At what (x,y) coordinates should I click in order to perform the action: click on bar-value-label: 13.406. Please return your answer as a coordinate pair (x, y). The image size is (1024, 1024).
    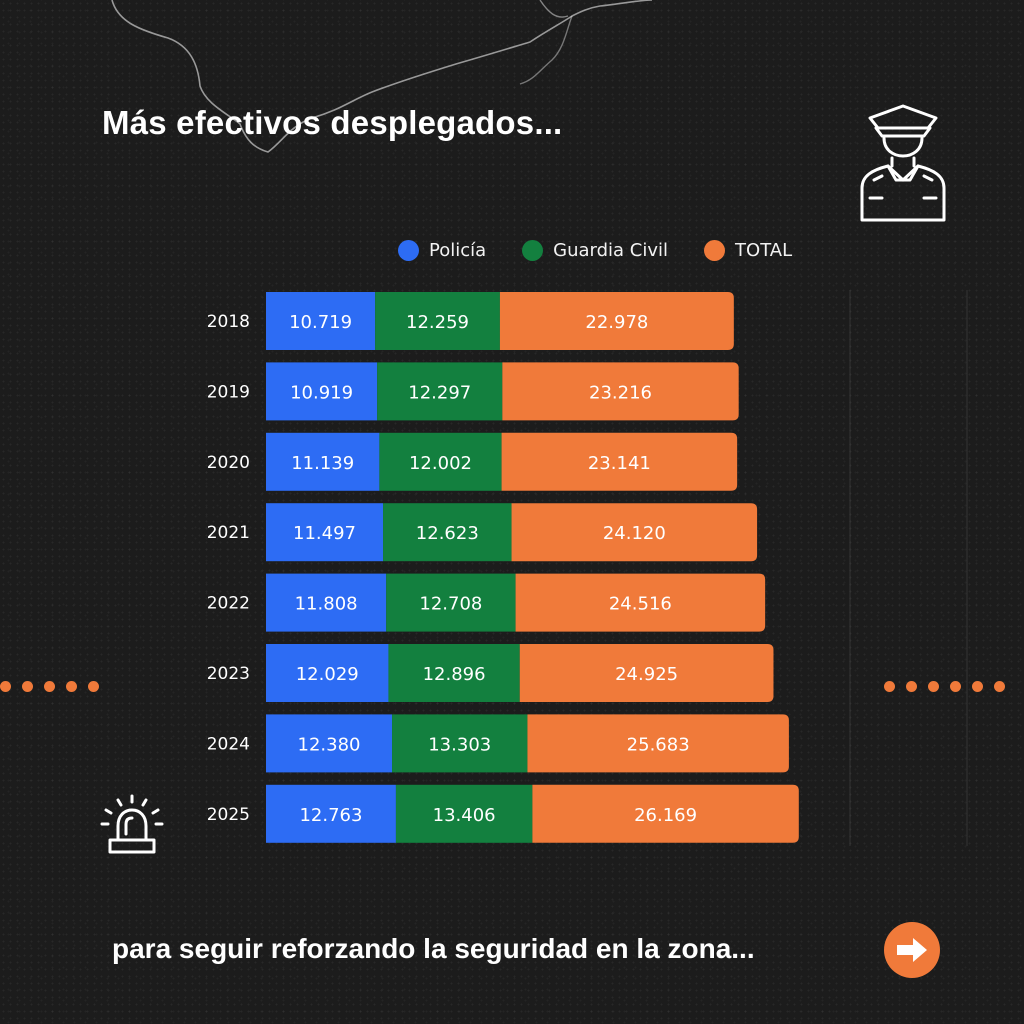
    Looking at the image, I should click on (464, 815).